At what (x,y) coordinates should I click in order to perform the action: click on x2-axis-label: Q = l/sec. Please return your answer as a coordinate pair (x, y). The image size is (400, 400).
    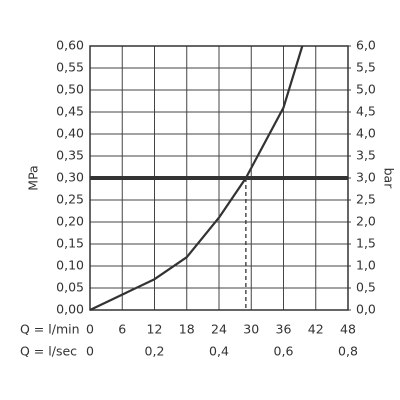
    Looking at the image, I should click on (48, 351).